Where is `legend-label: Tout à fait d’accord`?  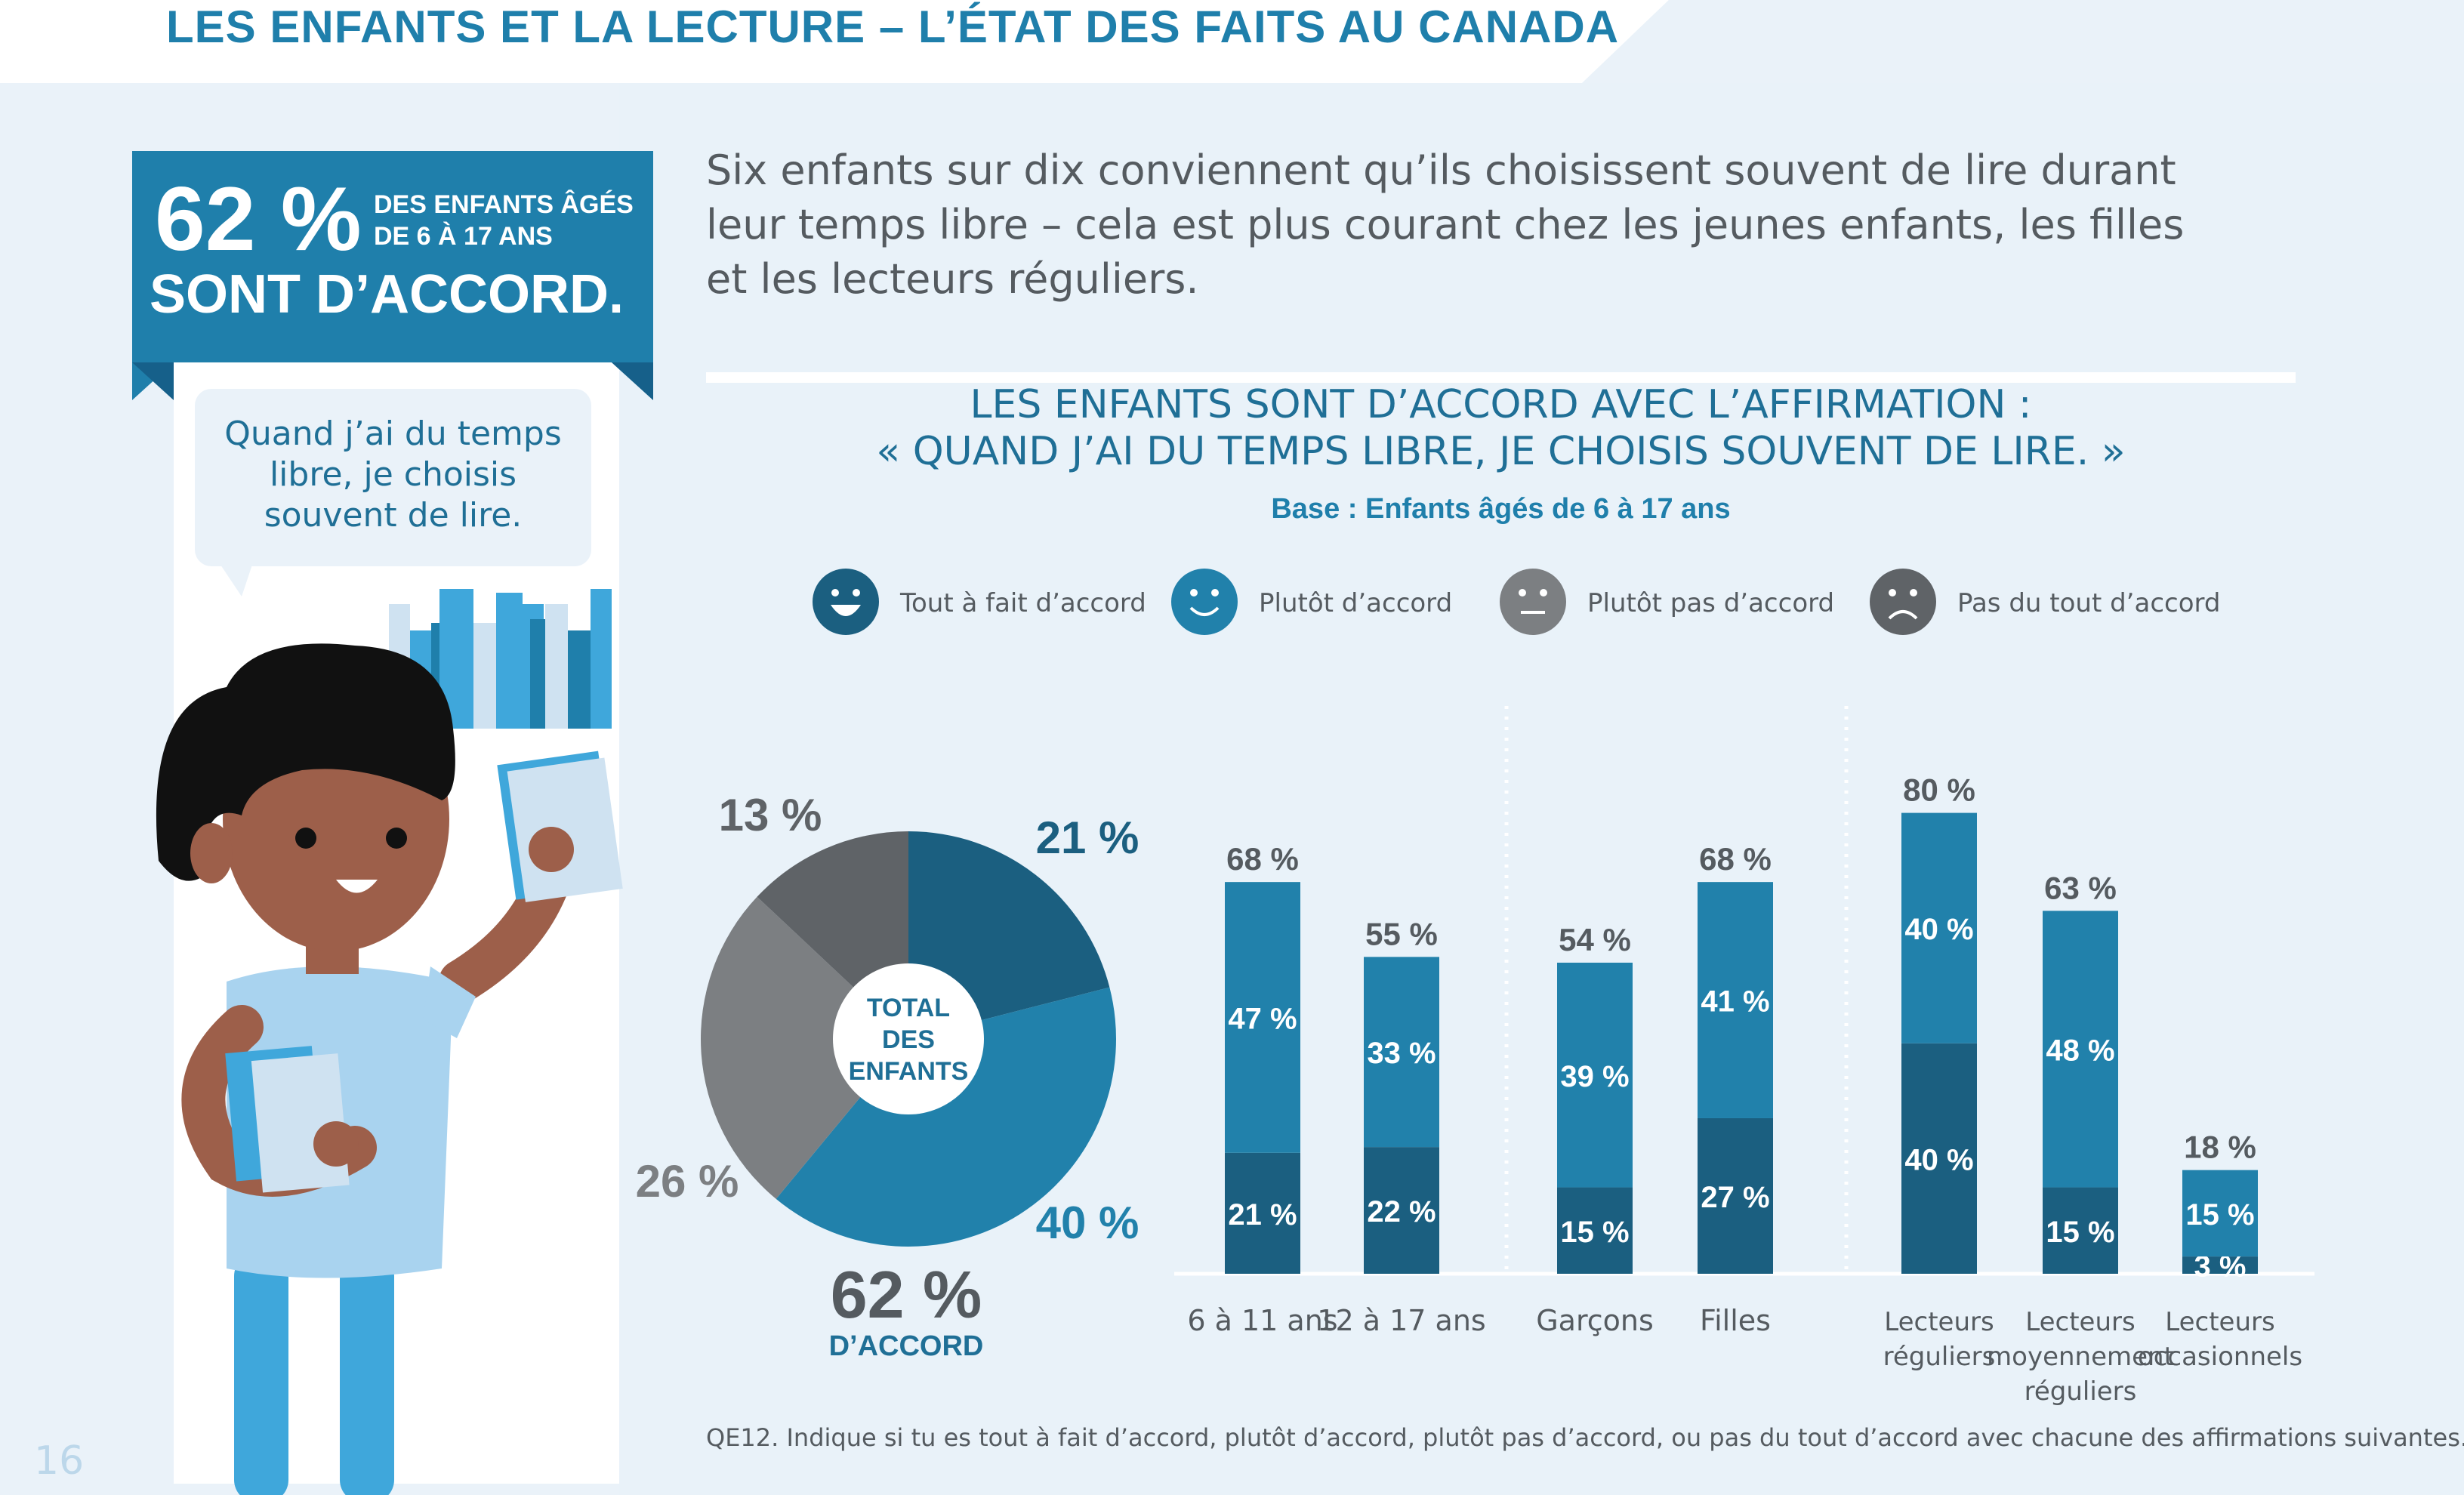
legend-label: Tout à fait d’accord is located at coordinates (1022, 603).